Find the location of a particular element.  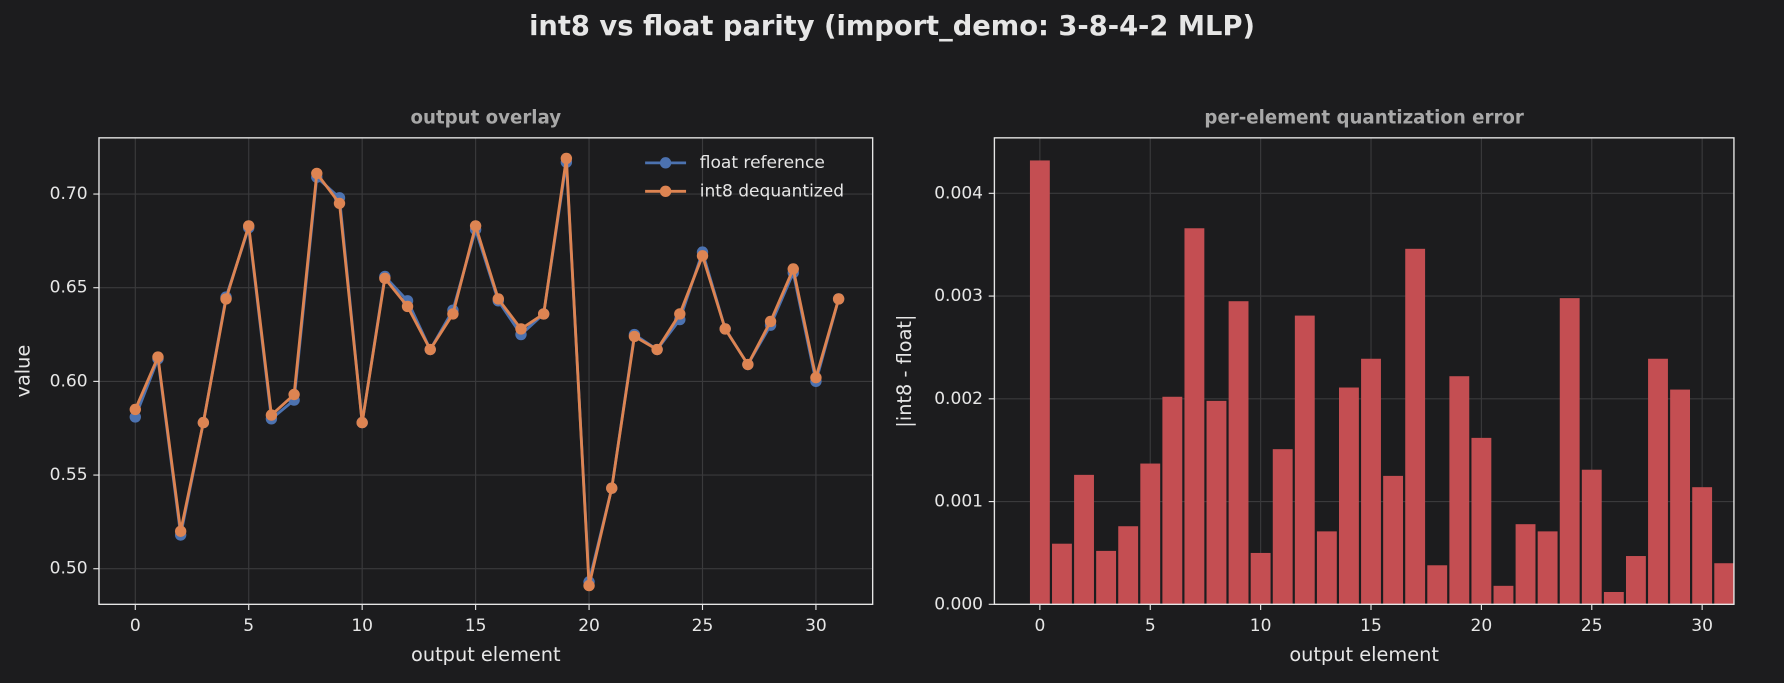

y-tick-label: 0.50 is located at coordinates (69, 569).